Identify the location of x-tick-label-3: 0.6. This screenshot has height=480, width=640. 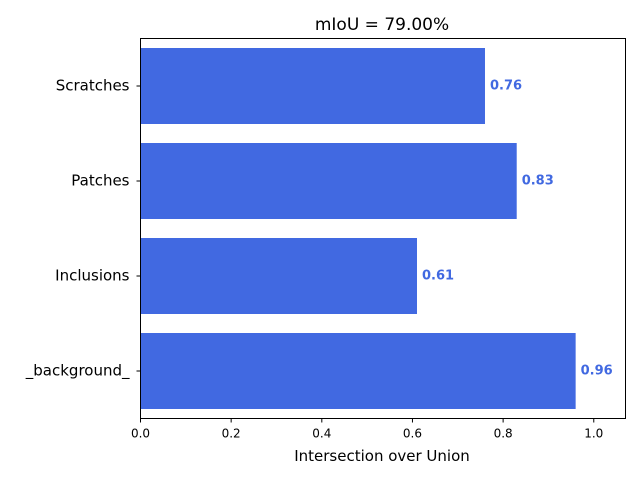
(412, 434).